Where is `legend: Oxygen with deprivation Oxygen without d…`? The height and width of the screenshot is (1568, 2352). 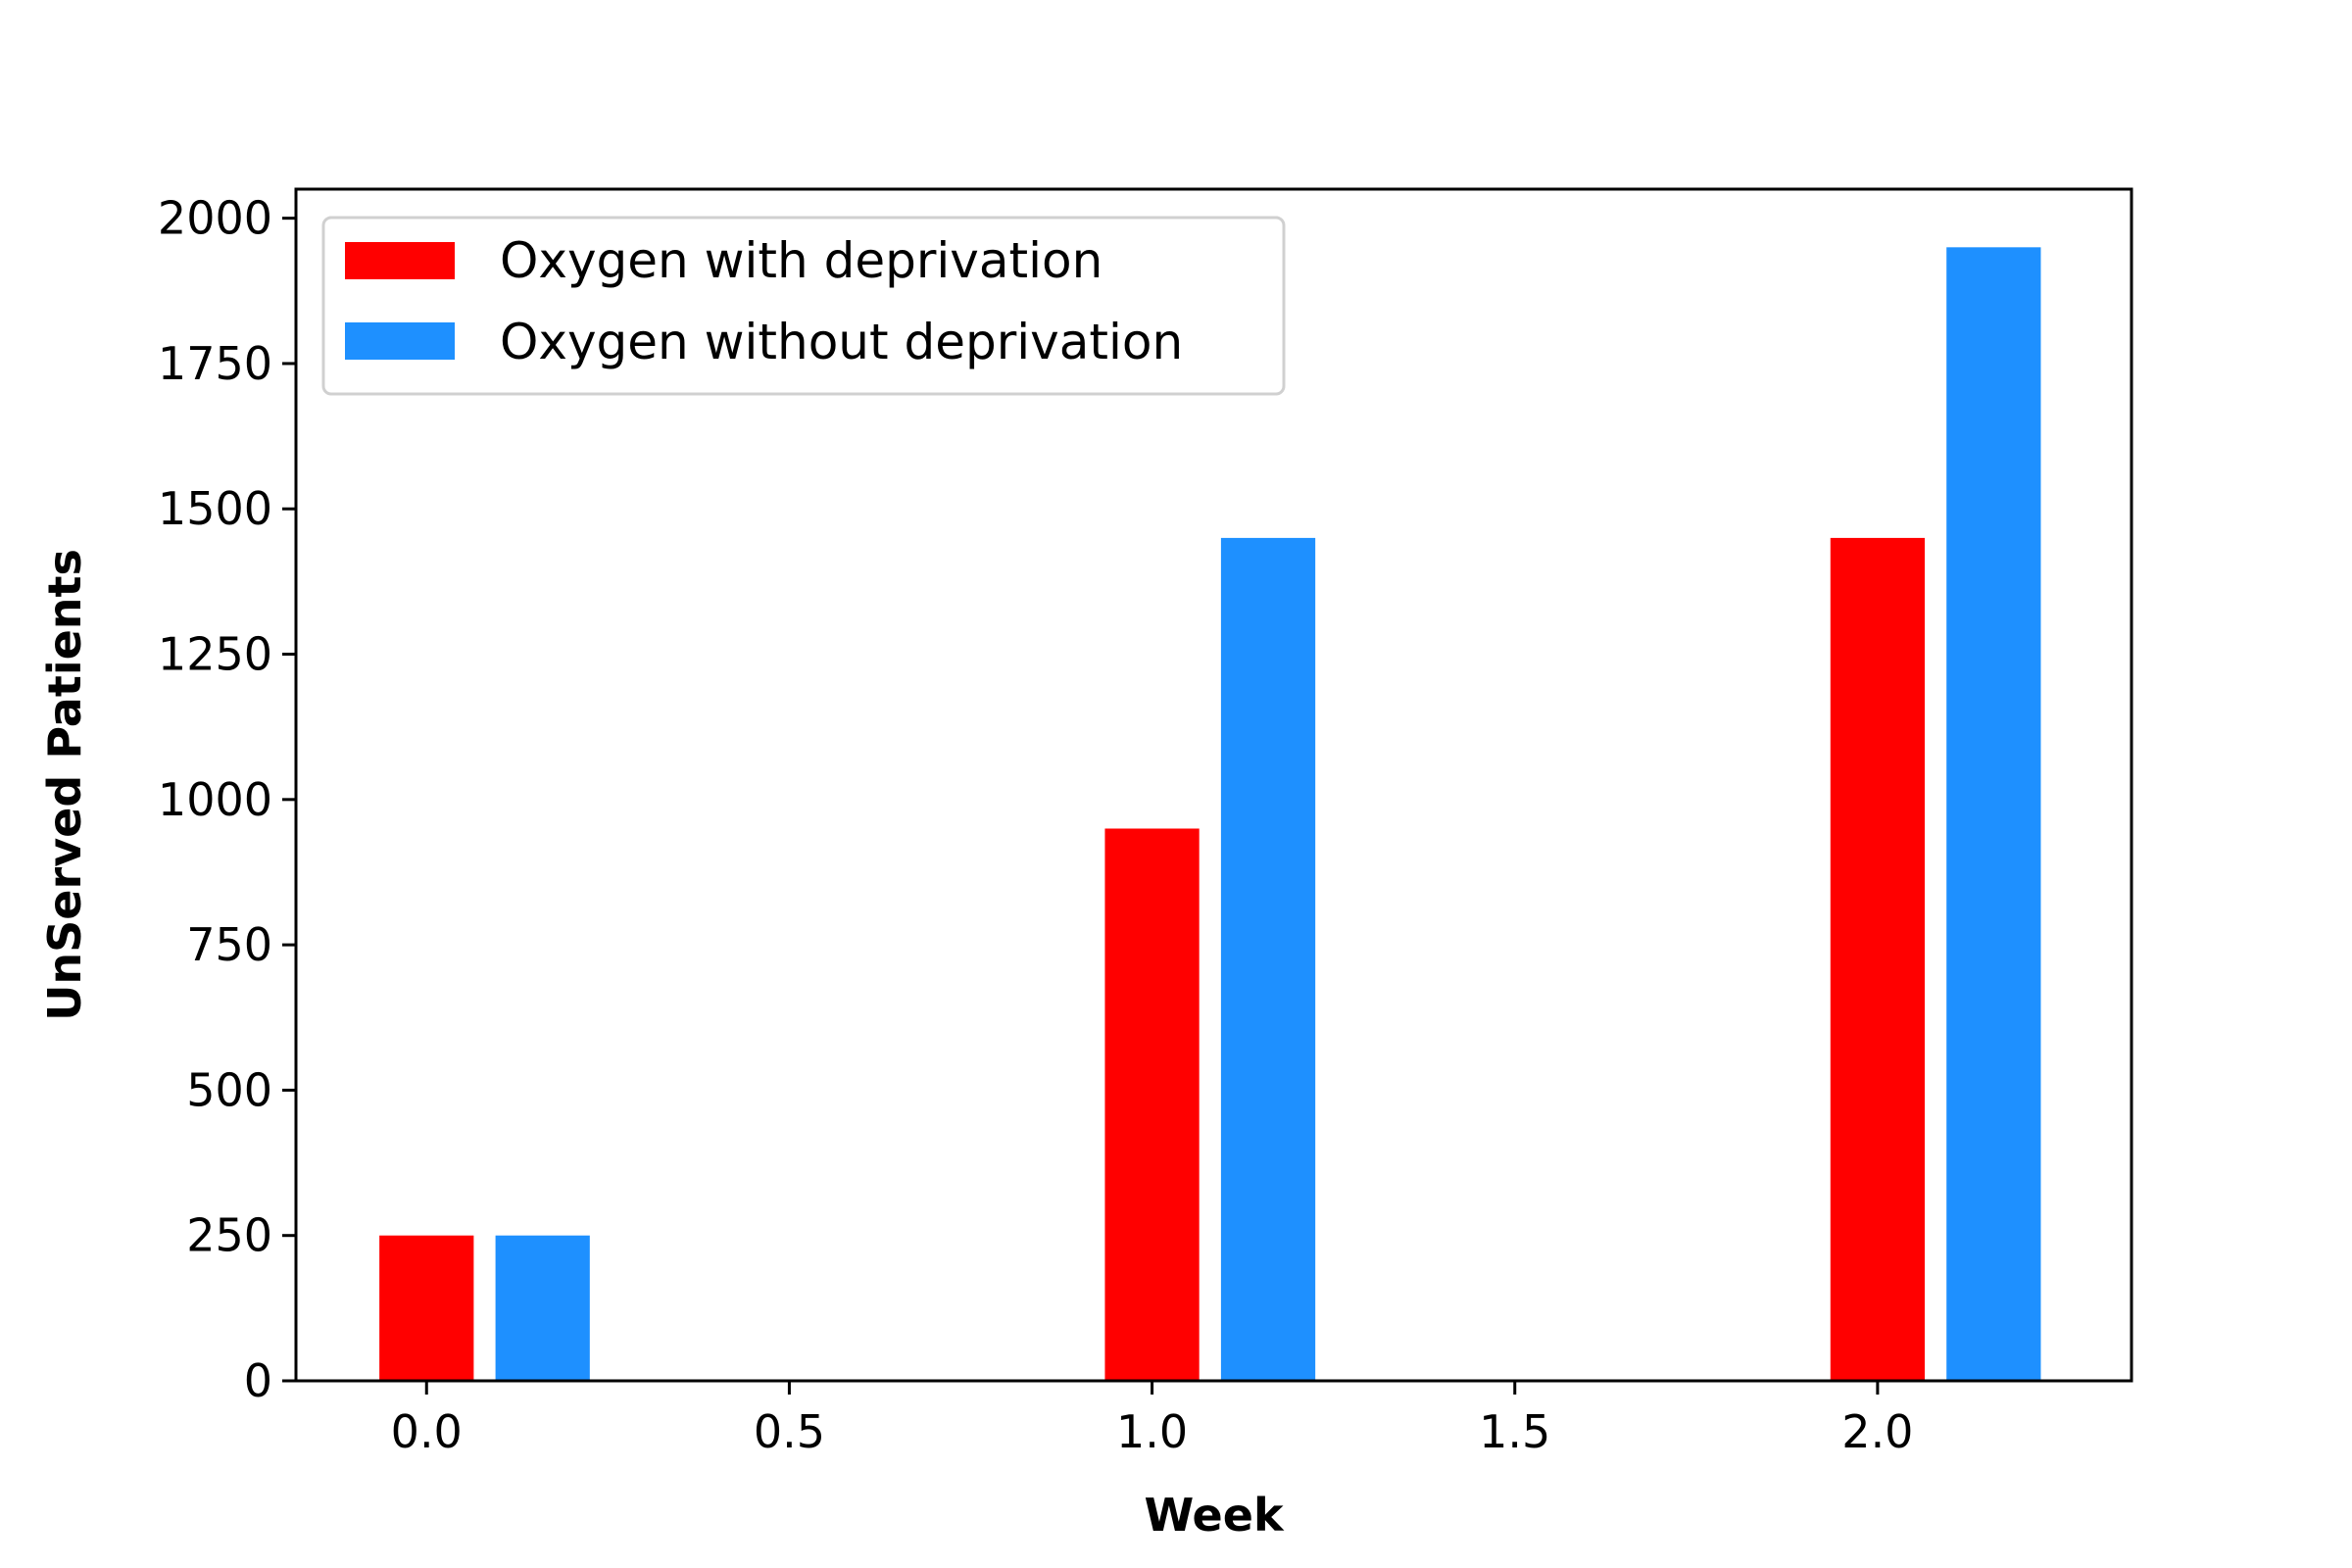 legend: Oxygen with deprivation Oxygen without d… is located at coordinates (803, 306).